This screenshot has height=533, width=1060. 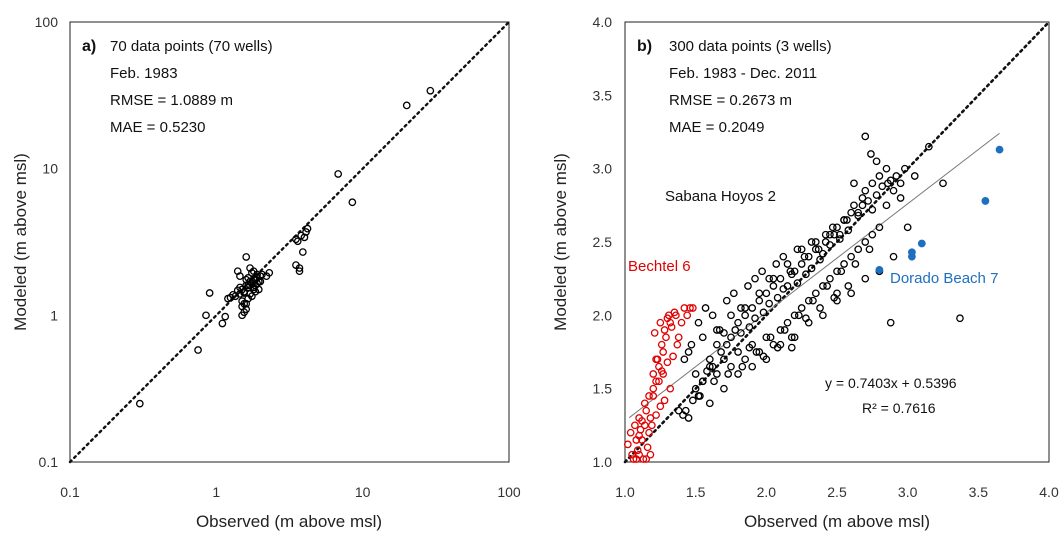 I want to click on panel-b-x-axis-label: Observed (m above msl), so click(x=837, y=521).